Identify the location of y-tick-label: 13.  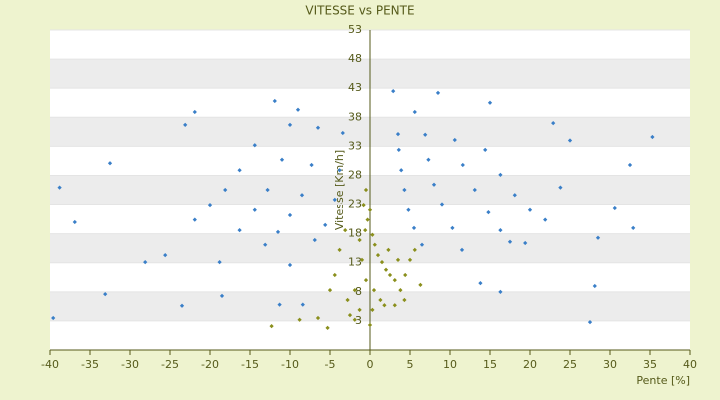
(355, 262).